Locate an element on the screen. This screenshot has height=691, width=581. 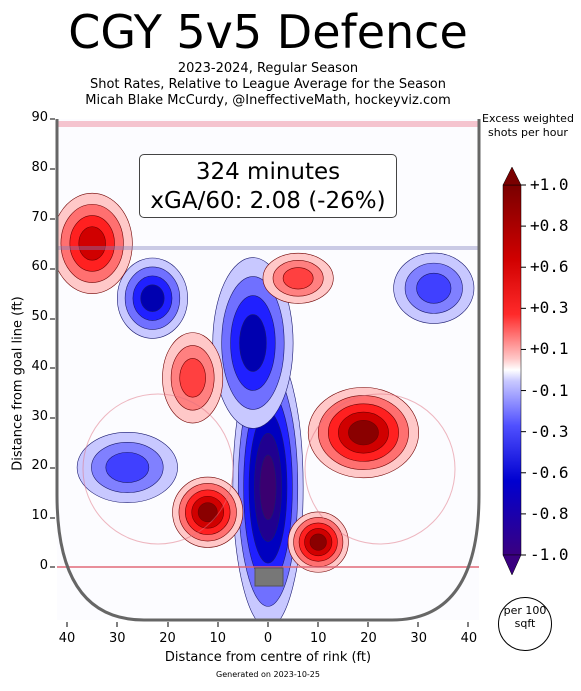
colorbar-tick-label: +0.8 is located at coordinates (549, 226).